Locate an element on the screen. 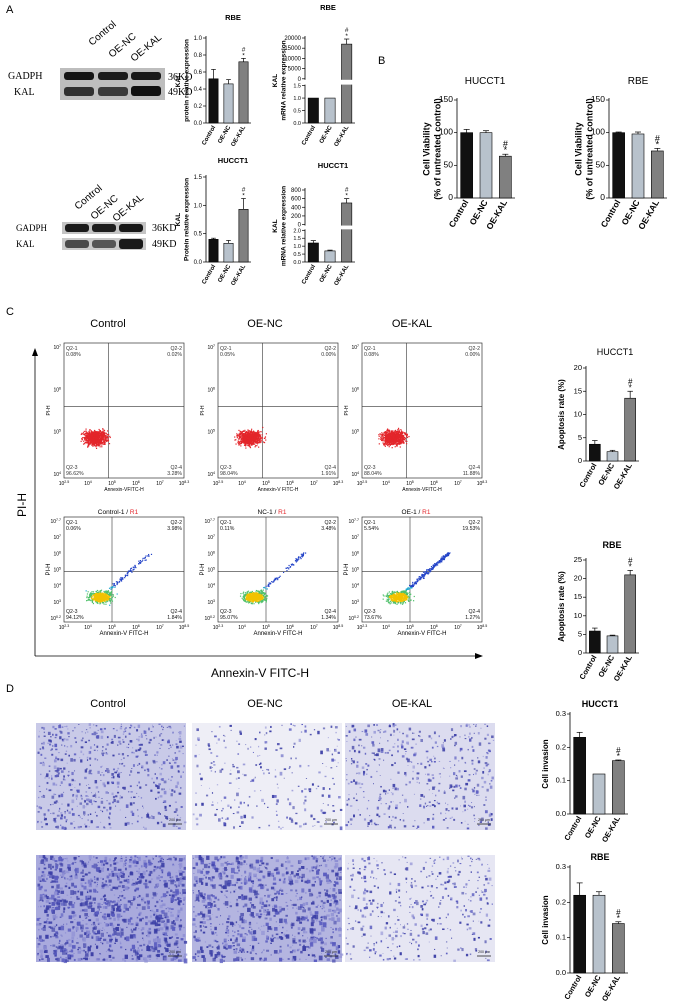 Image resolution: width=685 pixels, height=1004 pixels. x-tick-label: 10⁴ is located at coordinates (386, 627).